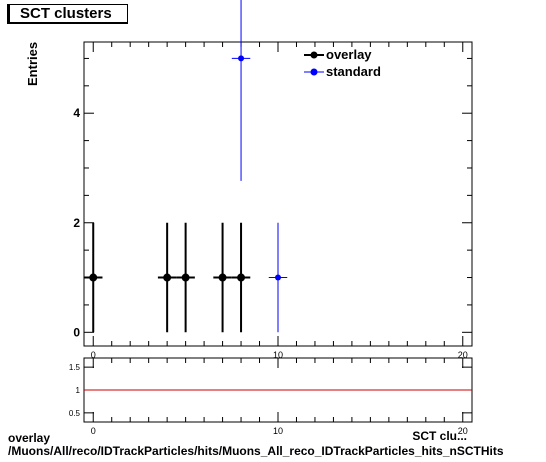 Image resolution: width=546 pixels, height=462 pixels. I want to click on legend: overlay standard, so click(342, 63).